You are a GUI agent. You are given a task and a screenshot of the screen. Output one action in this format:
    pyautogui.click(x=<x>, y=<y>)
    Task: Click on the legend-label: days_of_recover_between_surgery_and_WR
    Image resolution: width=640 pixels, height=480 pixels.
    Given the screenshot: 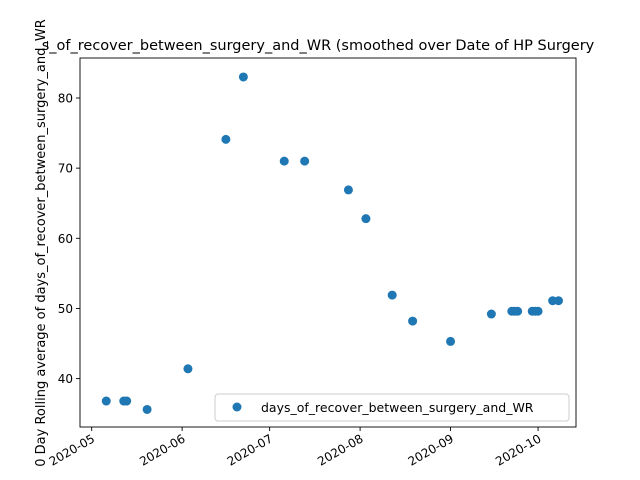 What is the action you would take?
    pyautogui.click(x=397, y=407)
    